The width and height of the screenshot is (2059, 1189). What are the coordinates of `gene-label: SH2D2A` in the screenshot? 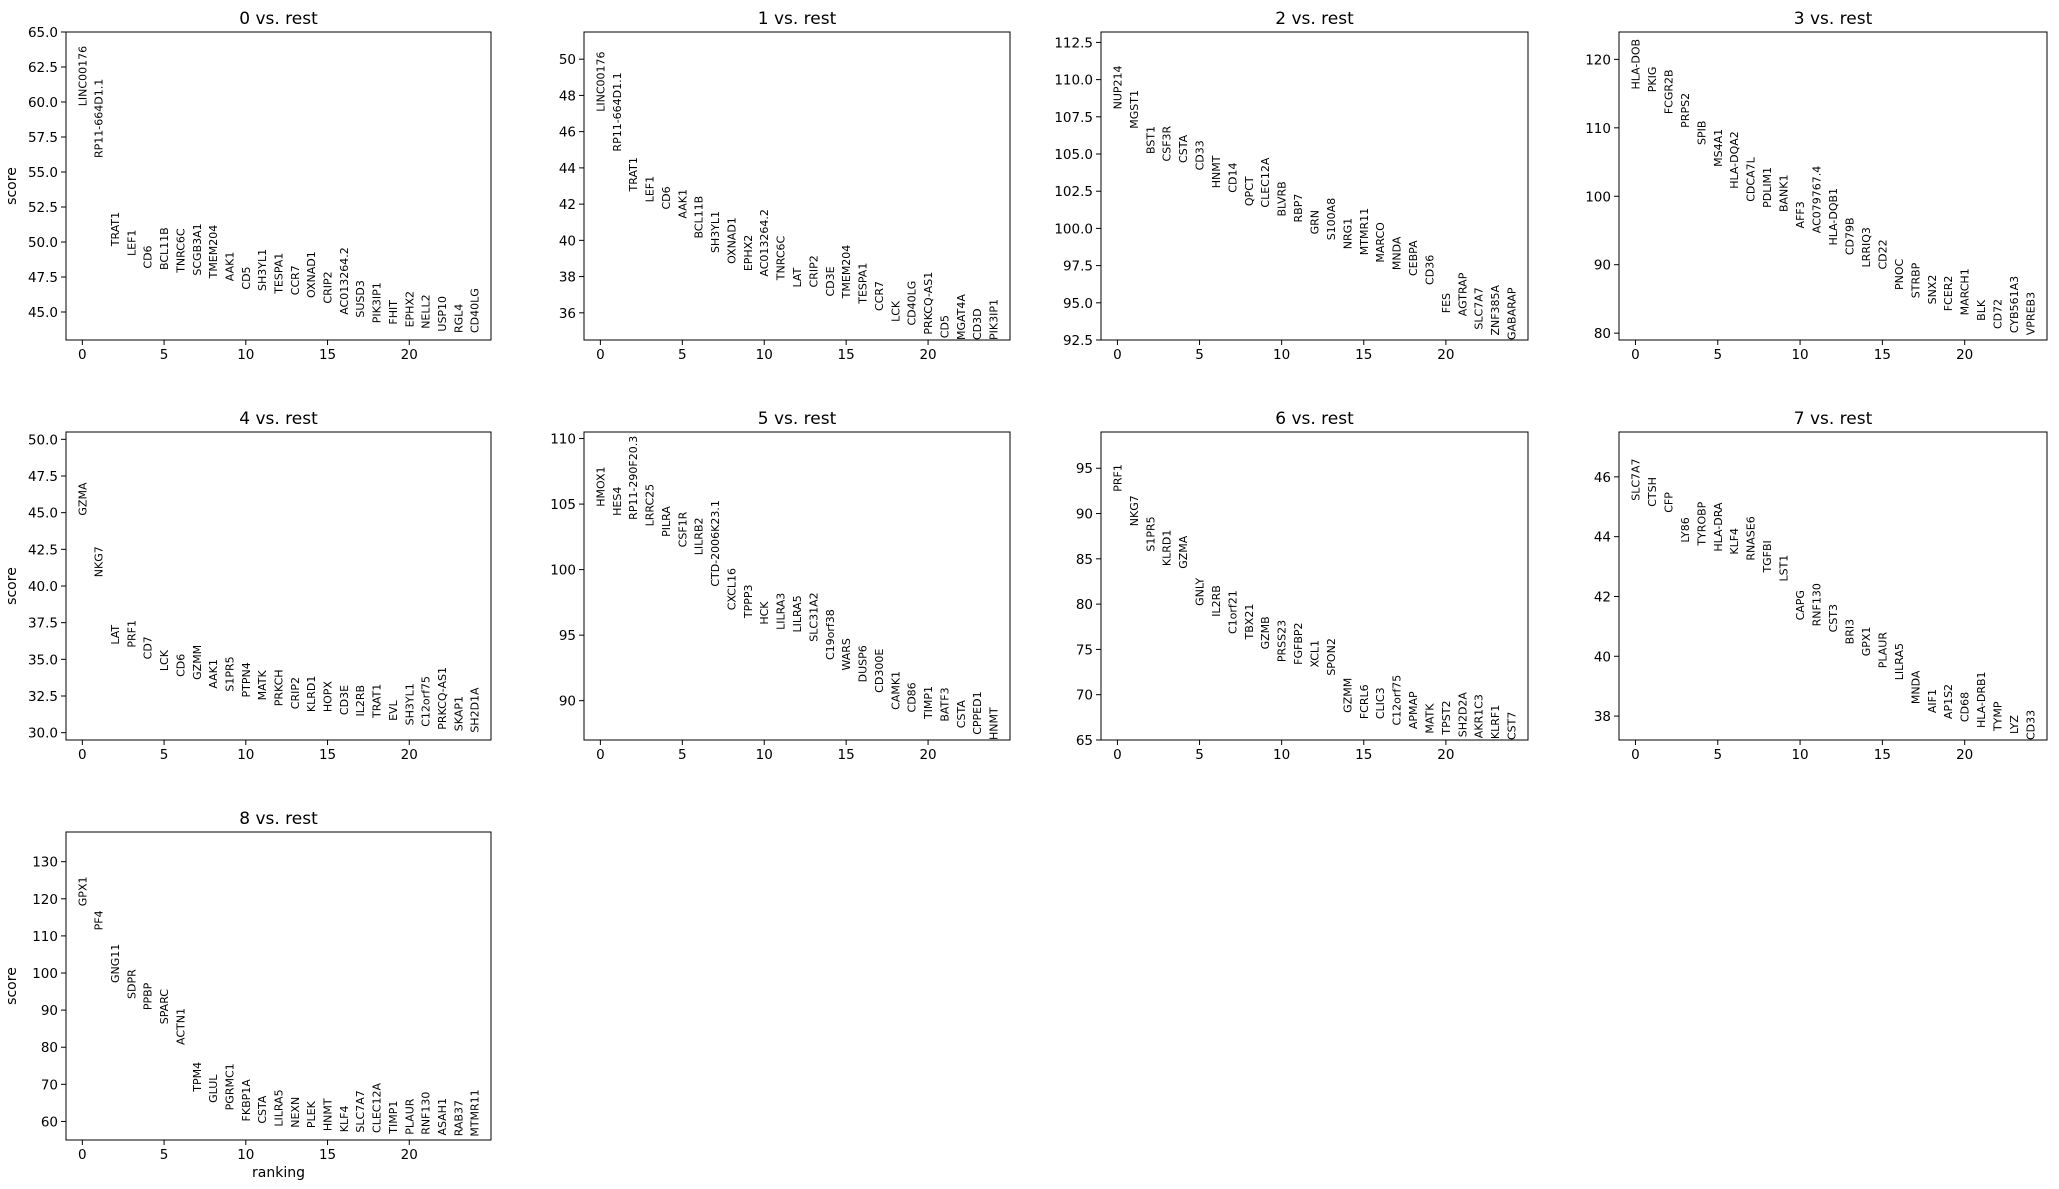 It's located at (1462, 715).